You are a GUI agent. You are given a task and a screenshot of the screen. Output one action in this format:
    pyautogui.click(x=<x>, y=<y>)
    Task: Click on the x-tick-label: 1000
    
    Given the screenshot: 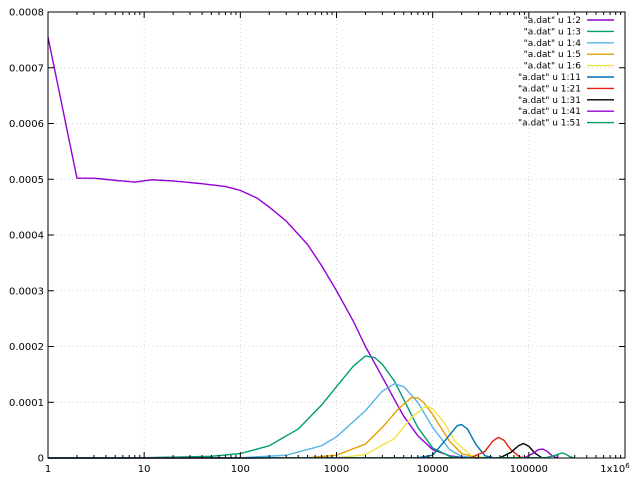 What is the action you would take?
    pyautogui.click(x=336, y=469)
    